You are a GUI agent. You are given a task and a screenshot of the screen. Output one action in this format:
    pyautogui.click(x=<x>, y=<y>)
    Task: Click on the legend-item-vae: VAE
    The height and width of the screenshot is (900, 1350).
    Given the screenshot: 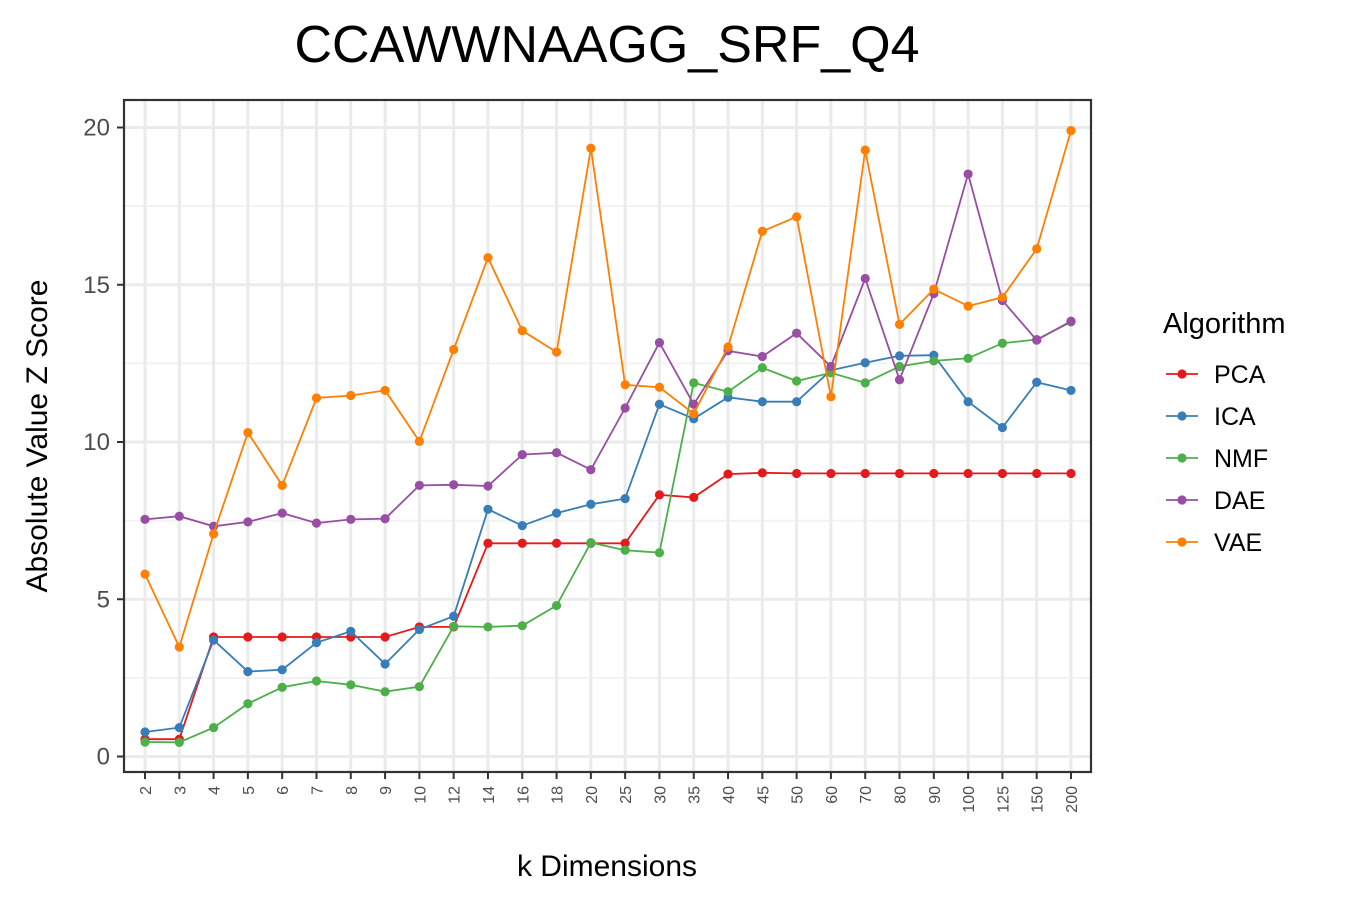 What is the action you would take?
    pyautogui.click(x=1214, y=543)
    